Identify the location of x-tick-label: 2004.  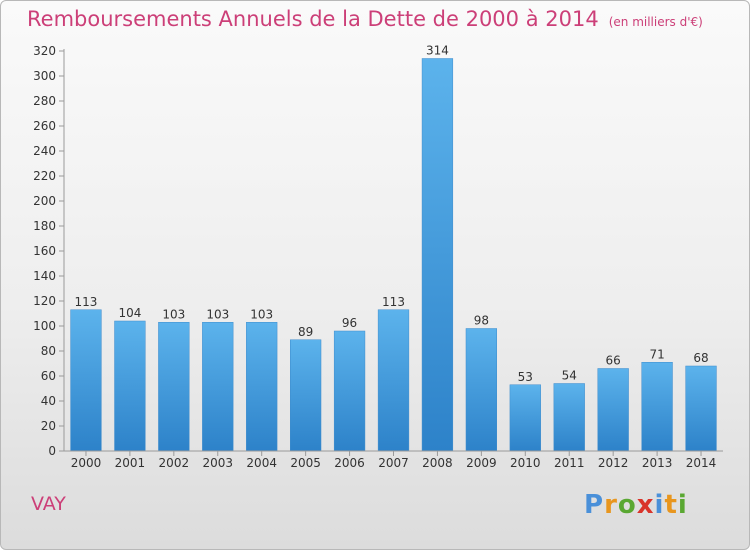
(261, 463).